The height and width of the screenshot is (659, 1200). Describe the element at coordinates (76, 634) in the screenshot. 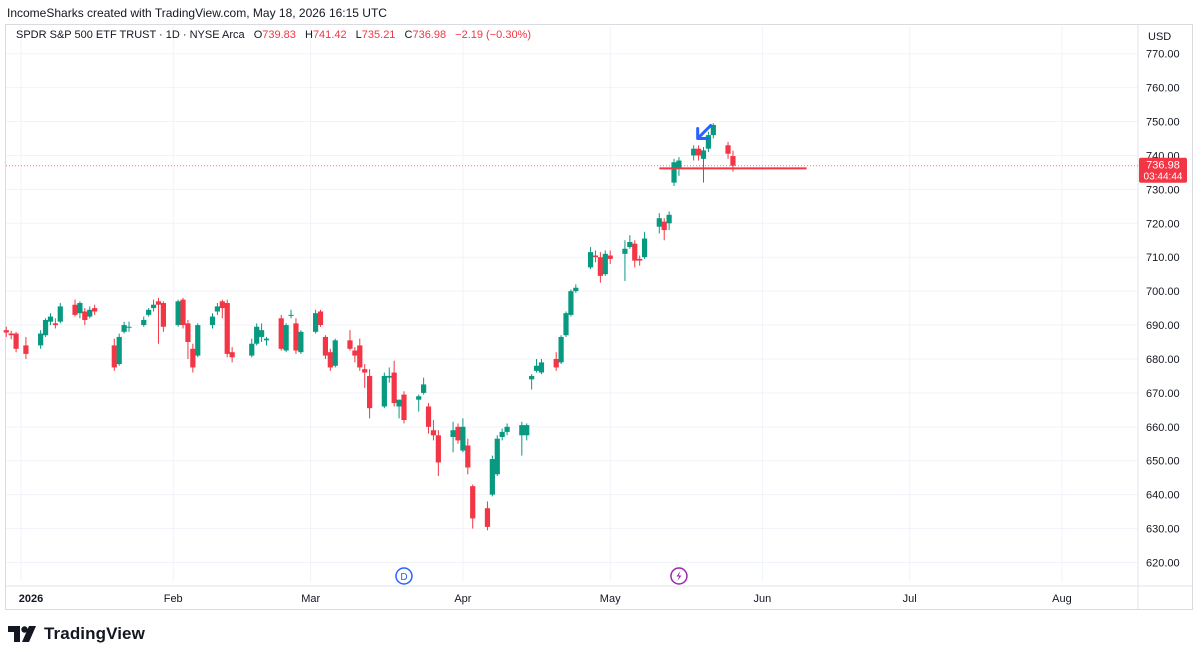

I see `tradingview-logo: TradingView` at that location.